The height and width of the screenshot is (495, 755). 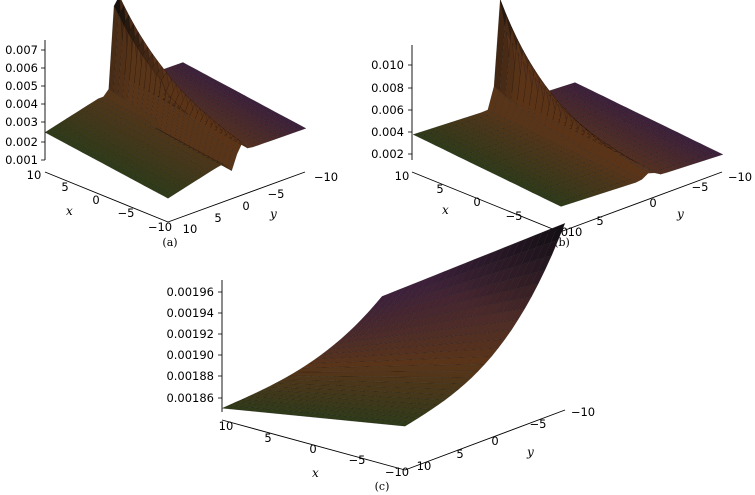 I want to click on panel-c-caption: (c), so click(x=382, y=486).